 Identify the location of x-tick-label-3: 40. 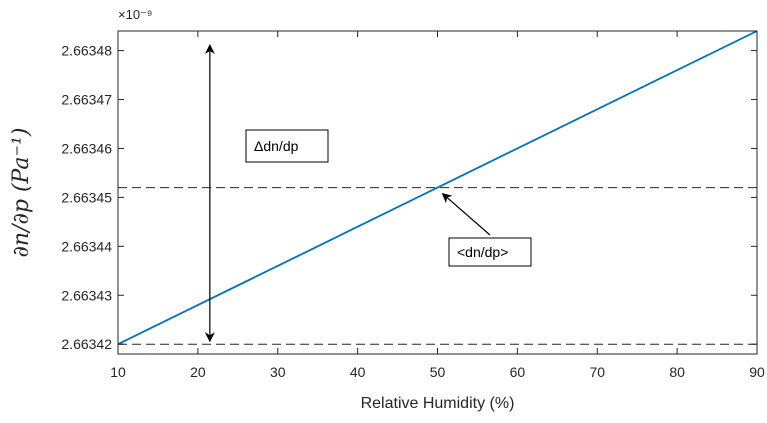
(358, 372).